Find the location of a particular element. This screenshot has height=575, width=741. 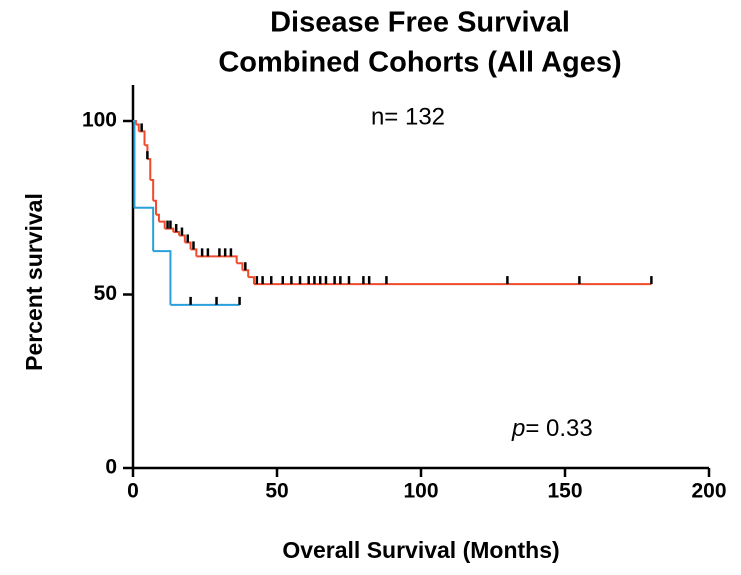

x-tick-label: 150 is located at coordinates (564, 491).